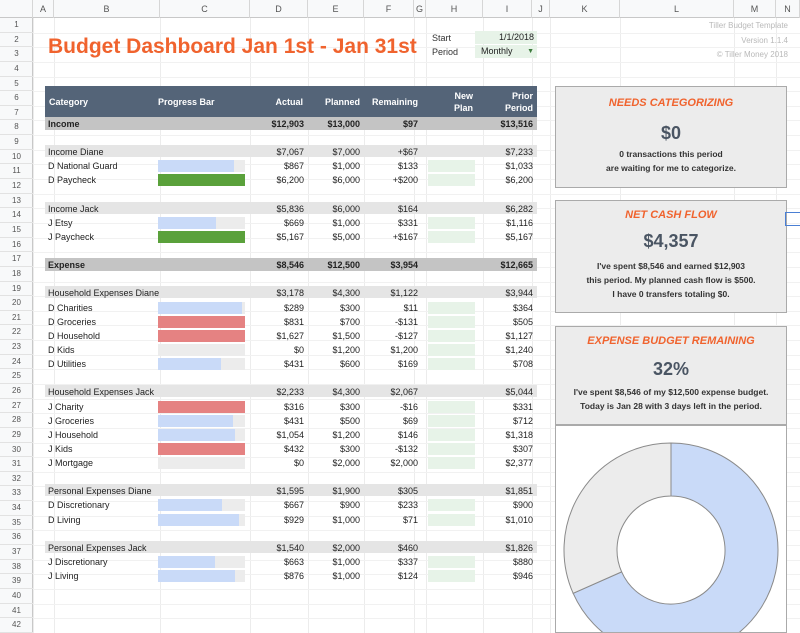 The width and height of the screenshot is (800, 633). What do you see at coordinates (16, 245) in the screenshot?
I see `row-header: 16` at bounding box center [16, 245].